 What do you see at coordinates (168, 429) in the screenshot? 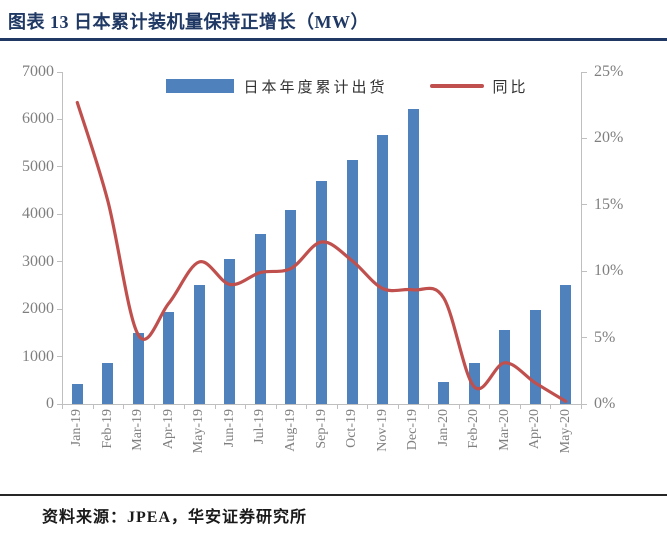
I see `x-axis-label: Apr-19` at bounding box center [168, 429].